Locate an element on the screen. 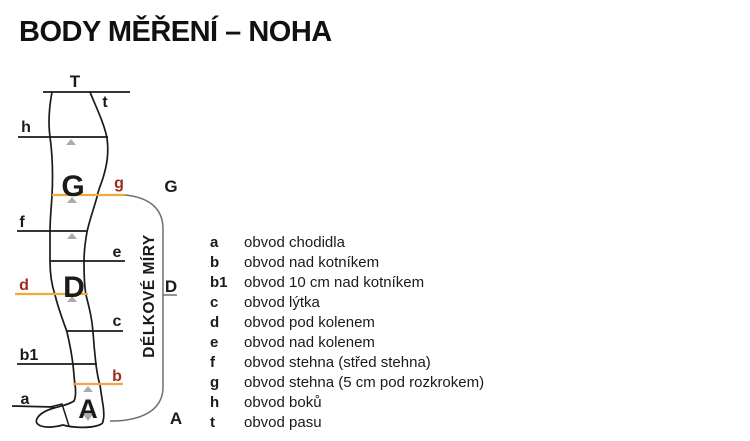 This screenshot has height=441, width=750. legend-item-g: g obvod stehna (5 cm pod rozkrokem) is located at coordinates (375, 383).